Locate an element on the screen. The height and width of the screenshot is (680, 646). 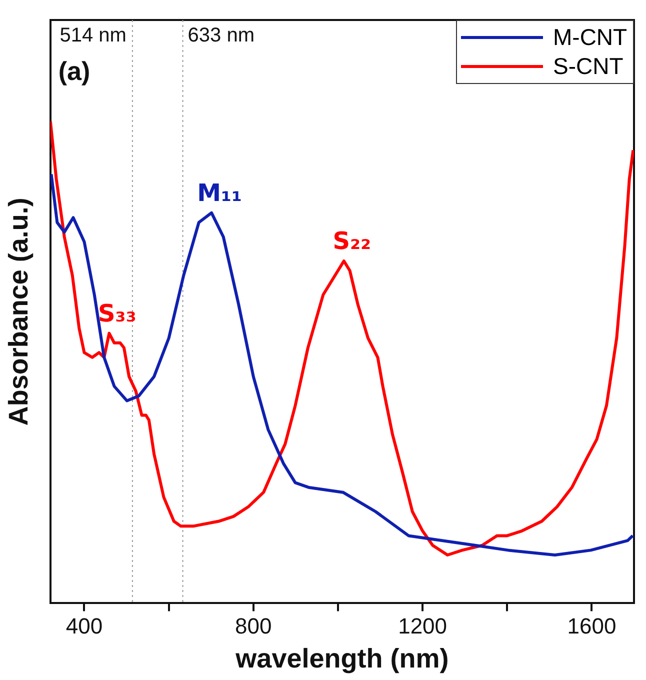
text: (a) is located at coordinates (74, 71).